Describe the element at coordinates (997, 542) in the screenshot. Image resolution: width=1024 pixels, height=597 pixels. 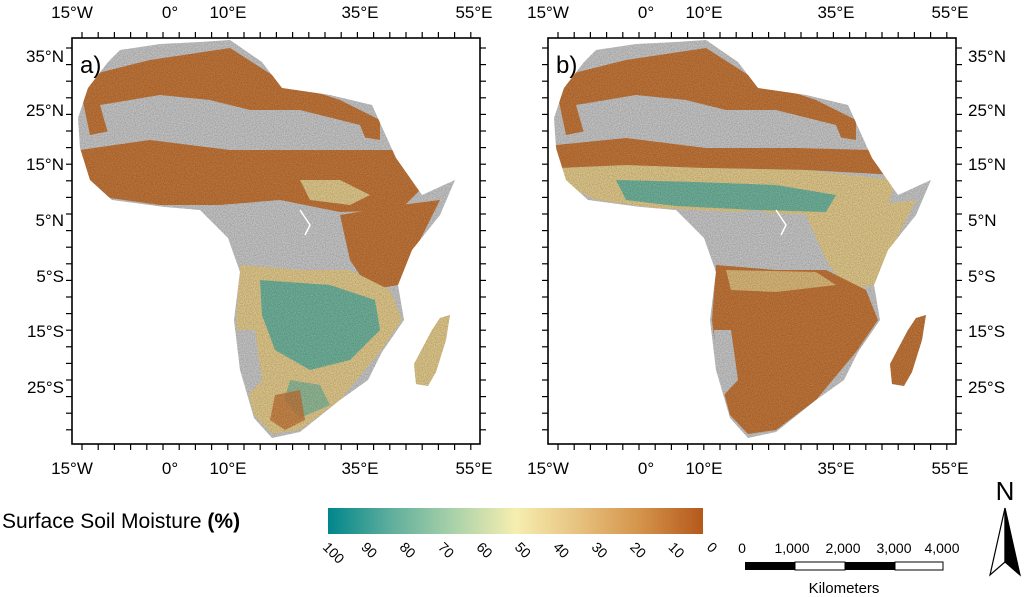
I see `north-arrow-left-half` at that location.